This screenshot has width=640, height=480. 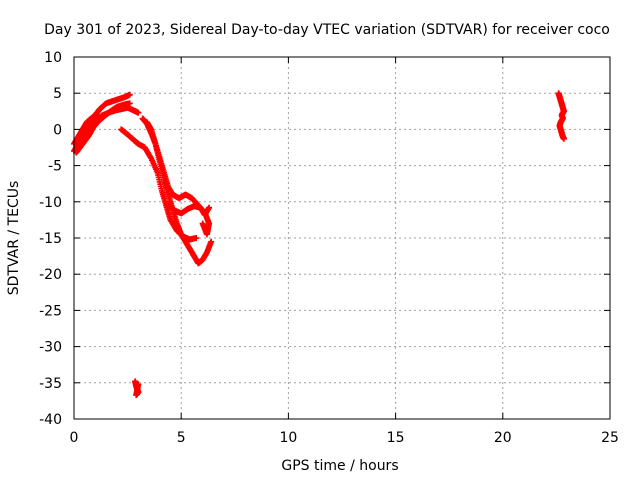 What do you see at coordinates (396, 438) in the screenshot?
I see `x-tick-label: 15` at bounding box center [396, 438].